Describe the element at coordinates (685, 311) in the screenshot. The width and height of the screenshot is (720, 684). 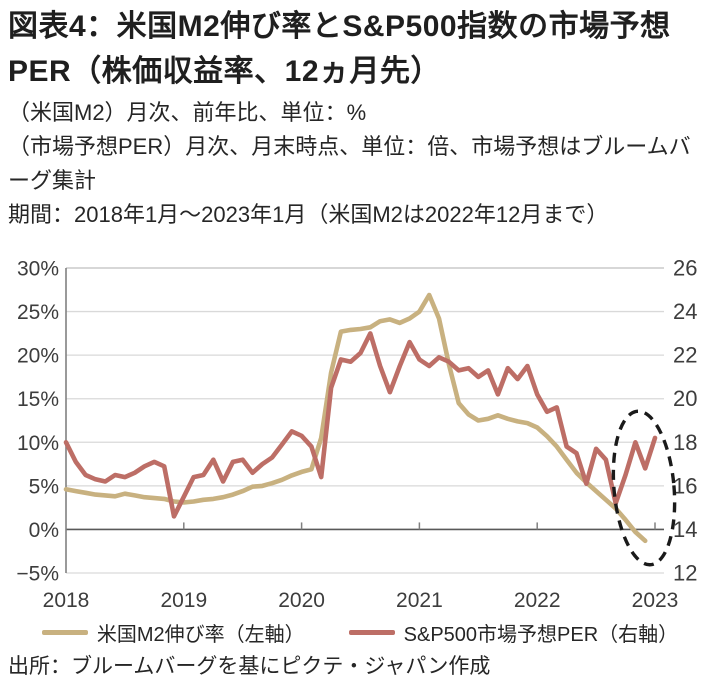
I see `right-axis-tick-label: 24` at that location.